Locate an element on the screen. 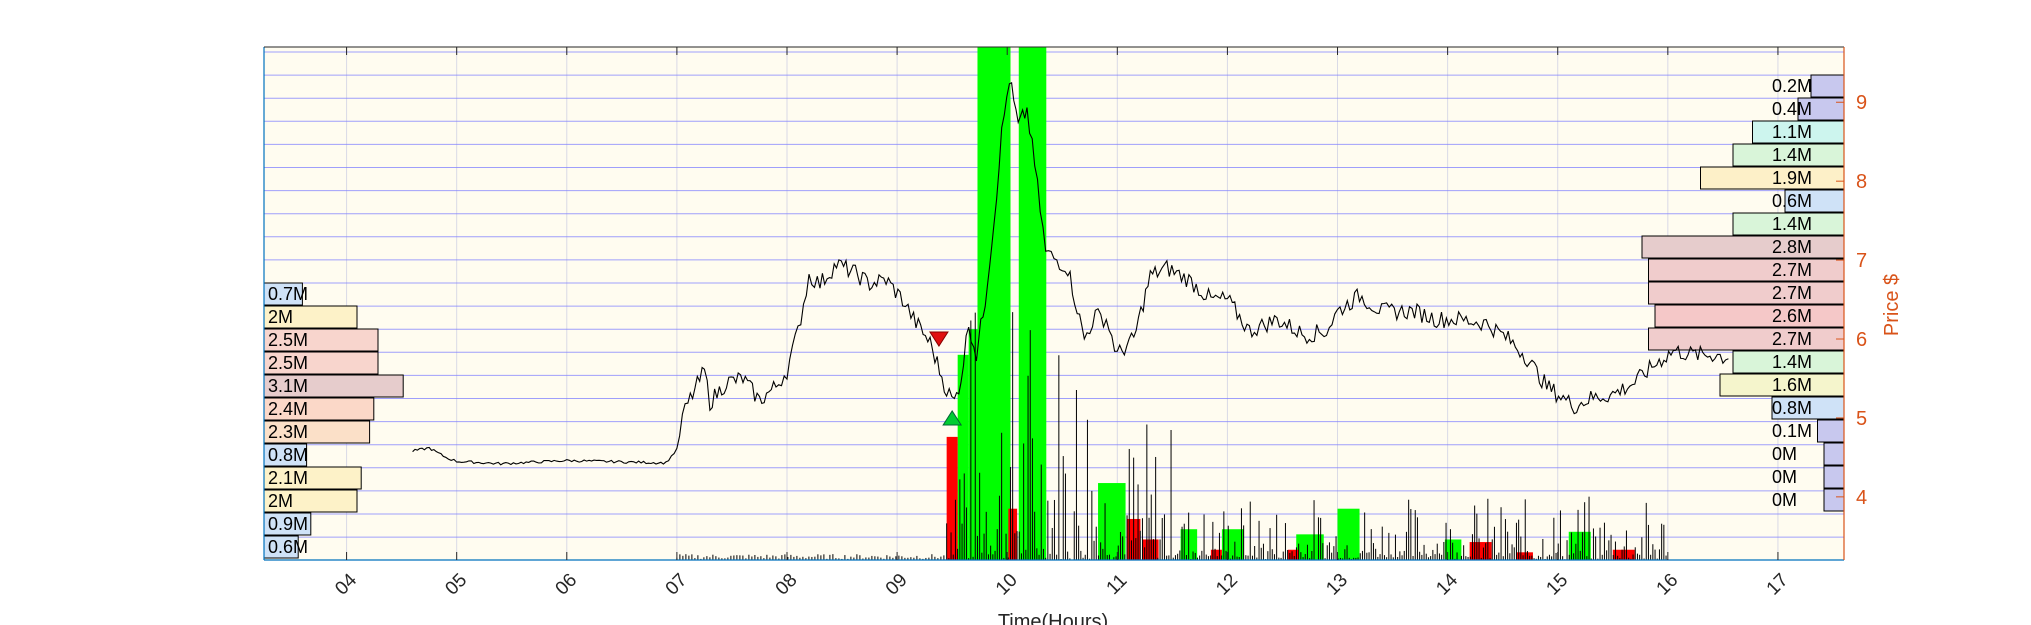  y-right-tick-label: 9 is located at coordinates (1861, 103).